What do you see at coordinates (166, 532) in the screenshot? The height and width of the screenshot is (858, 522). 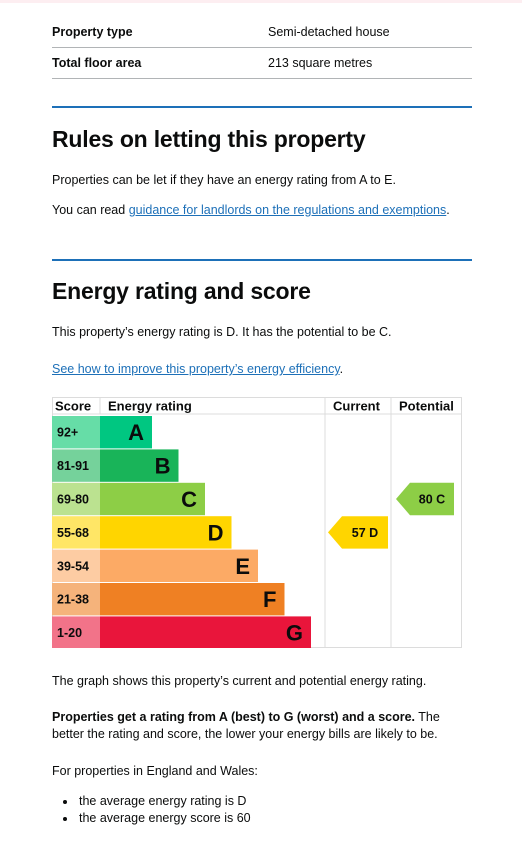 I see `rating-bar-d` at bounding box center [166, 532].